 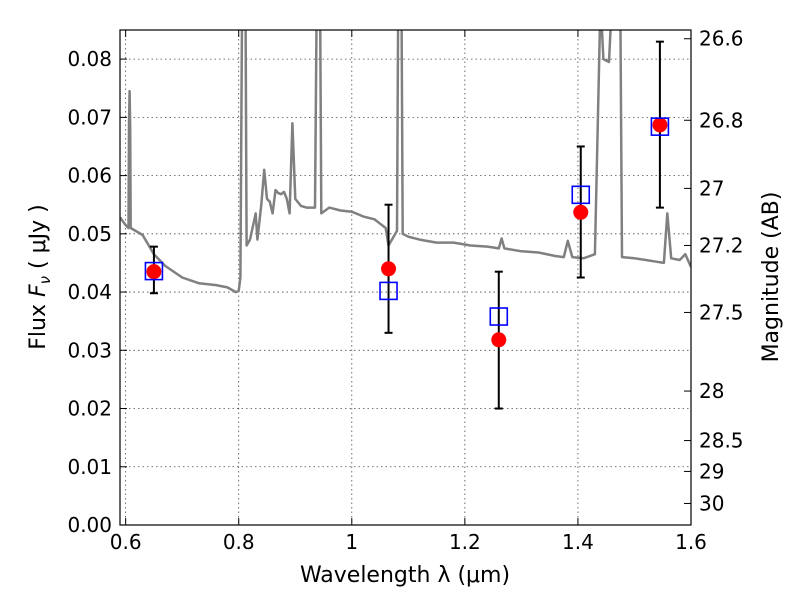 What do you see at coordinates (89, 525) in the screenshot?
I see `y-tick-label: 0.00` at bounding box center [89, 525].